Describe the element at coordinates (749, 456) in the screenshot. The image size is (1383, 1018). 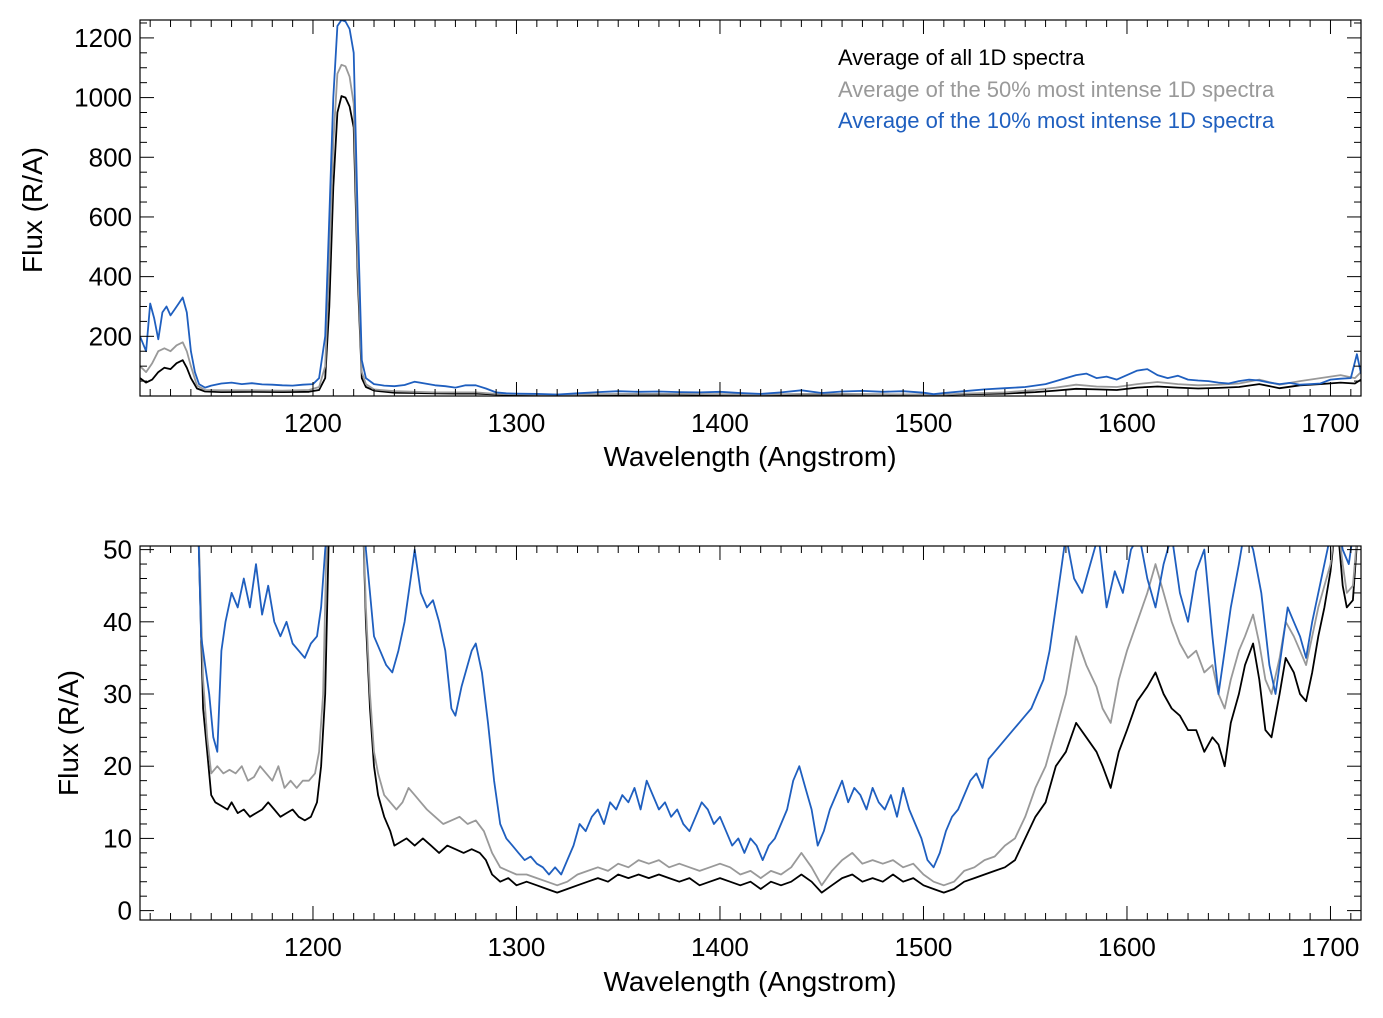
I see `top-x-axis-label: Wavelength (Angstrom)` at that location.